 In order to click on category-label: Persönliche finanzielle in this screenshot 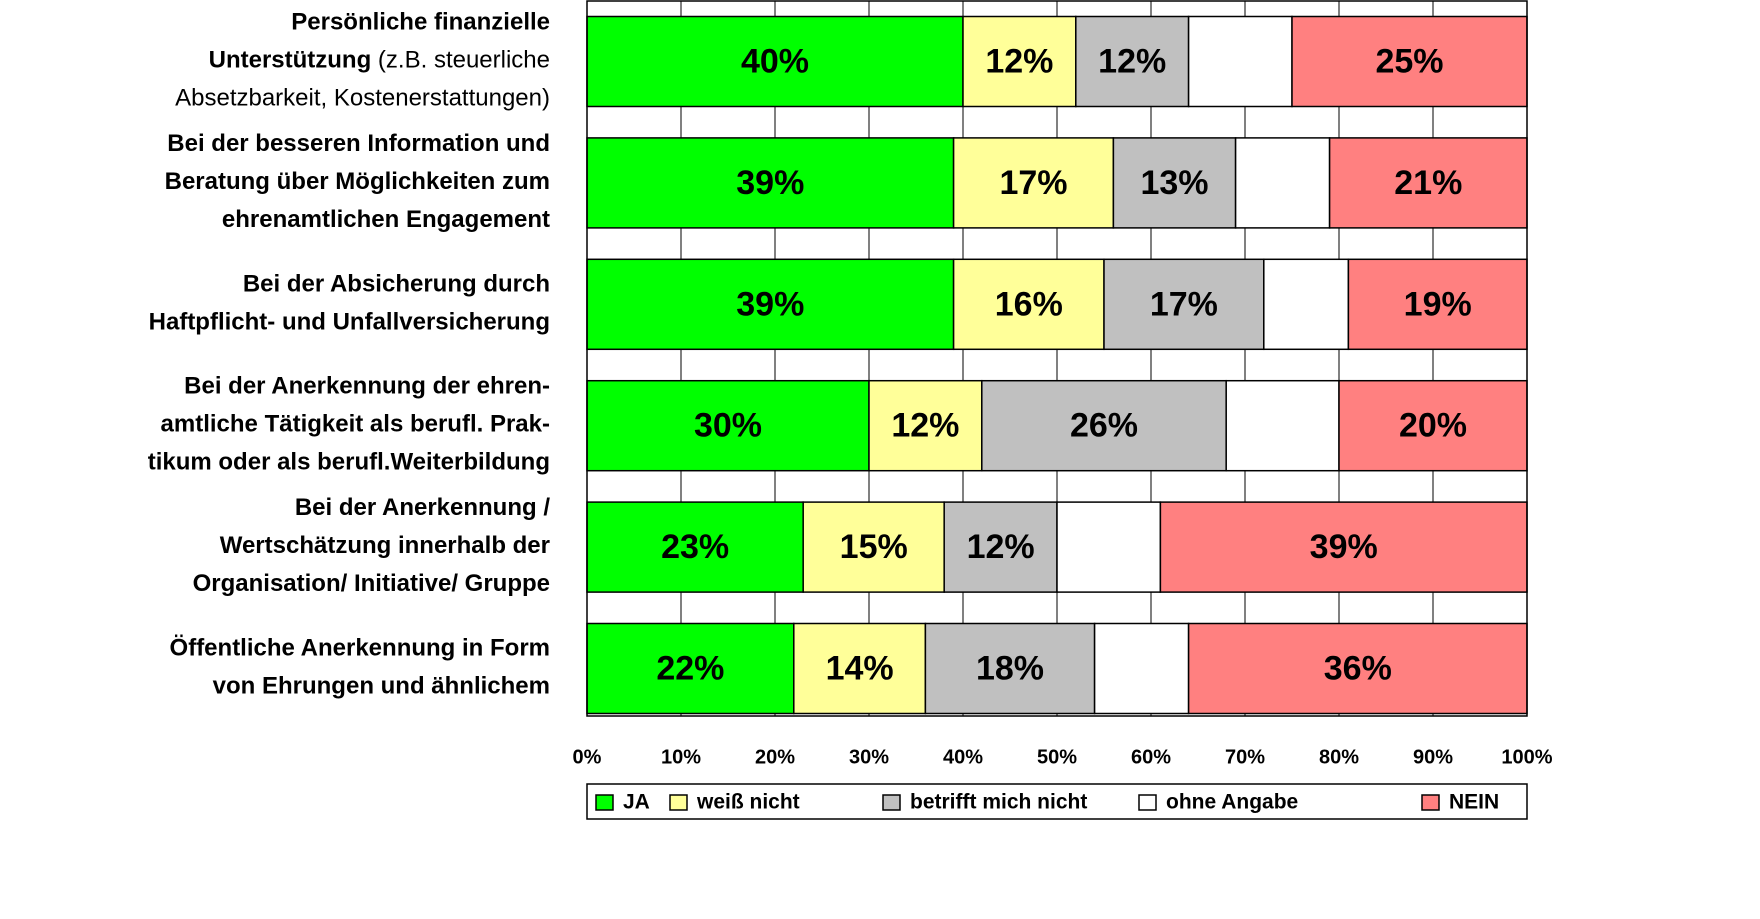, I will do `click(420, 22)`.